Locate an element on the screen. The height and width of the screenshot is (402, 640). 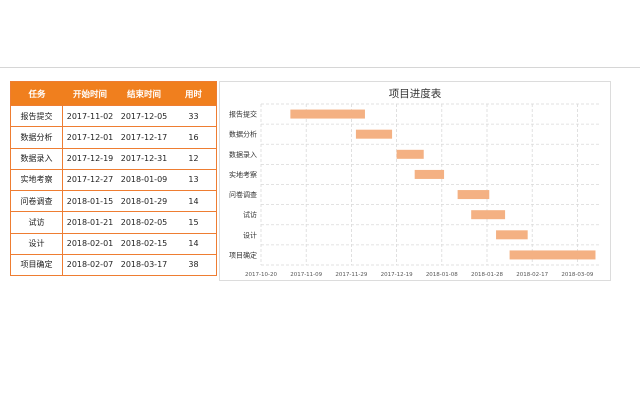
cell-task: 试访 is located at coordinates (37, 222).